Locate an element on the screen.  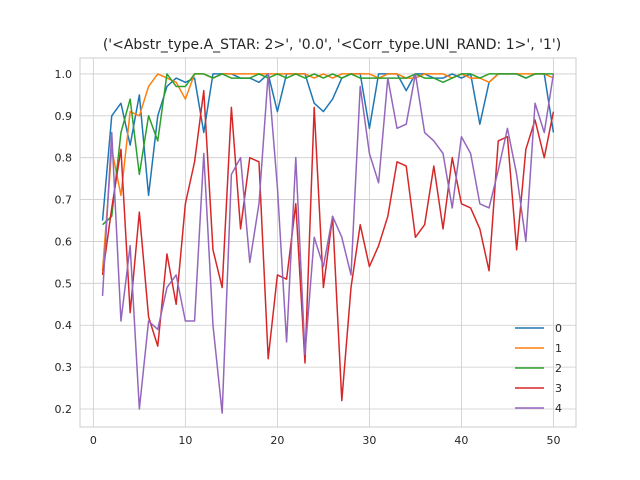
y-tick-label: 0.6 is located at coordinates (64, 241).